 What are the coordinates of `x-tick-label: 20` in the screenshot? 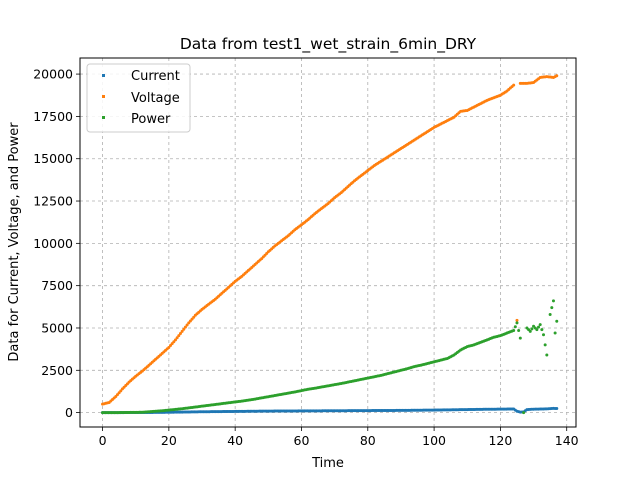 It's located at (169, 440).